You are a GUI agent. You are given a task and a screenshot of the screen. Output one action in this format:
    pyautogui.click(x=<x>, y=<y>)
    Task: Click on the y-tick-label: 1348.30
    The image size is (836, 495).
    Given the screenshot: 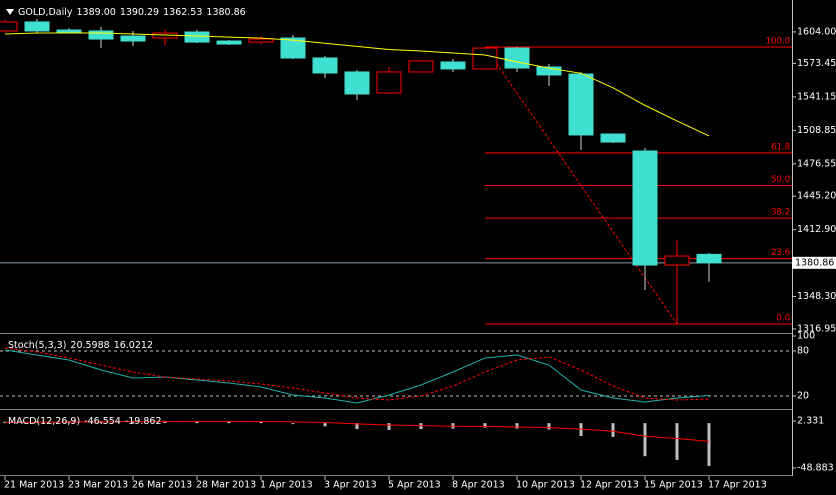 What is the action you would take?
    pyautogui.click(x=816, y=296)
    